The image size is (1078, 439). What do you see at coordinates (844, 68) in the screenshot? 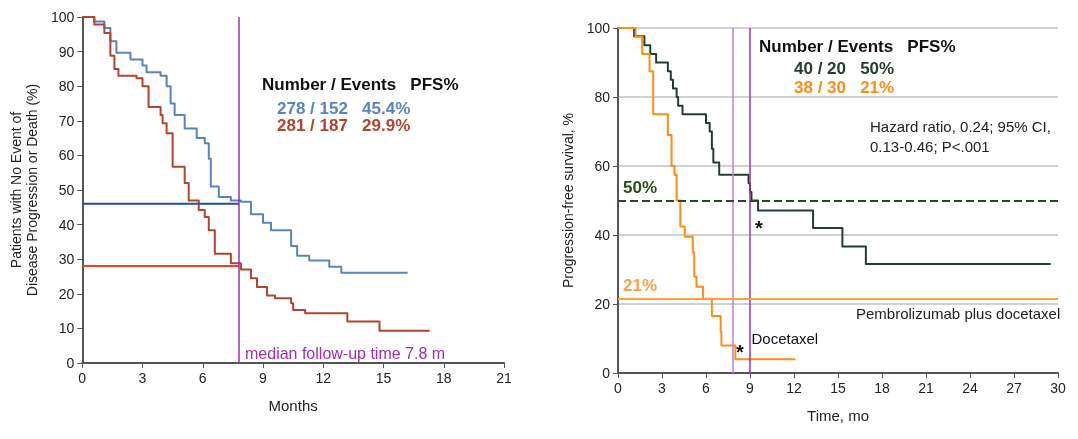
I see `text: 40 / 20 50%` at bounding box center [844, 68].